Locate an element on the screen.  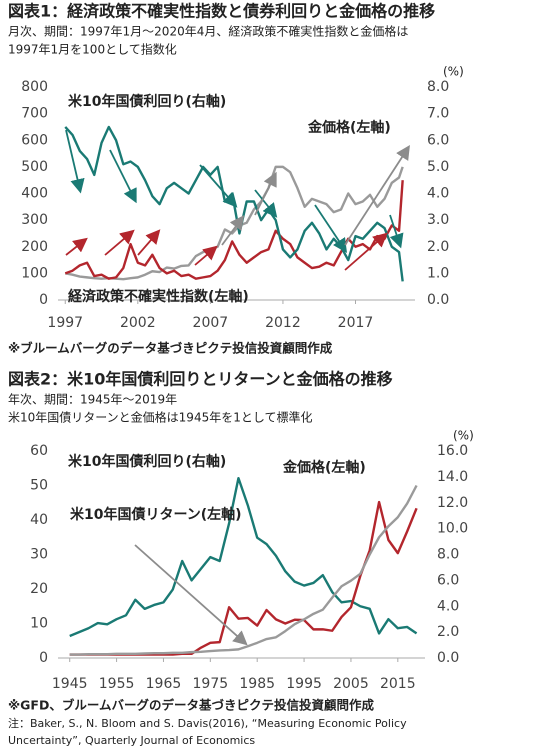
y-tick-label: 100 is located at coordinates (34, 273).